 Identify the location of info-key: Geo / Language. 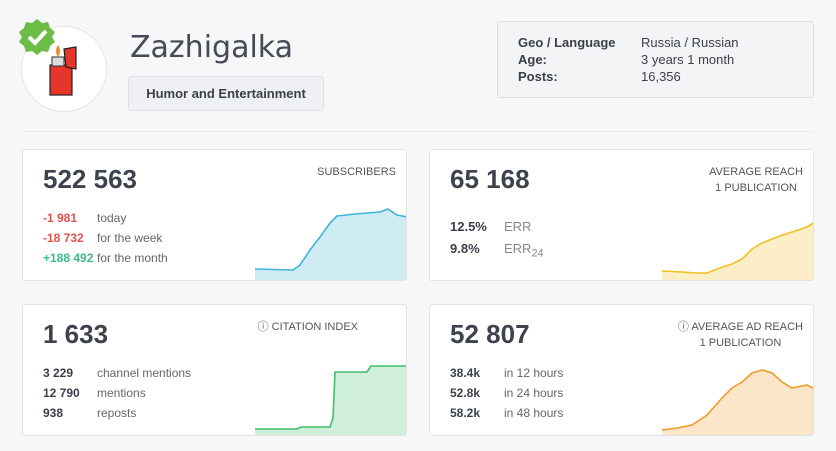
(567, 42).